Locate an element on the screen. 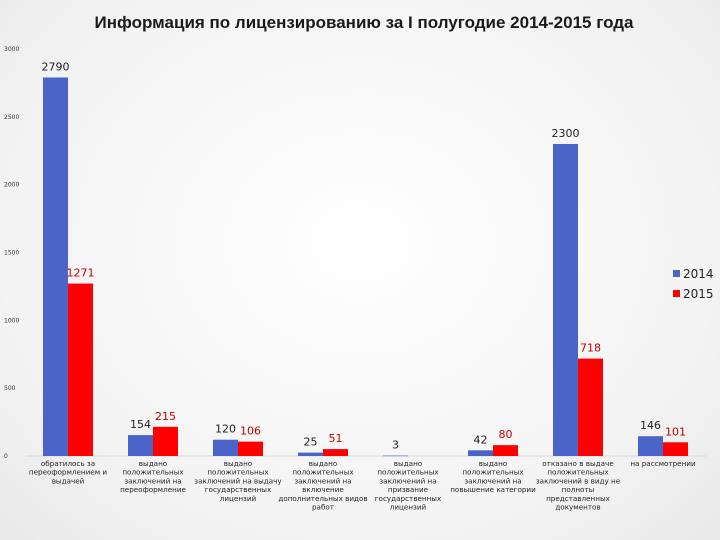  data-label-2014-6: 2300 is located at coordinates (566, 133).